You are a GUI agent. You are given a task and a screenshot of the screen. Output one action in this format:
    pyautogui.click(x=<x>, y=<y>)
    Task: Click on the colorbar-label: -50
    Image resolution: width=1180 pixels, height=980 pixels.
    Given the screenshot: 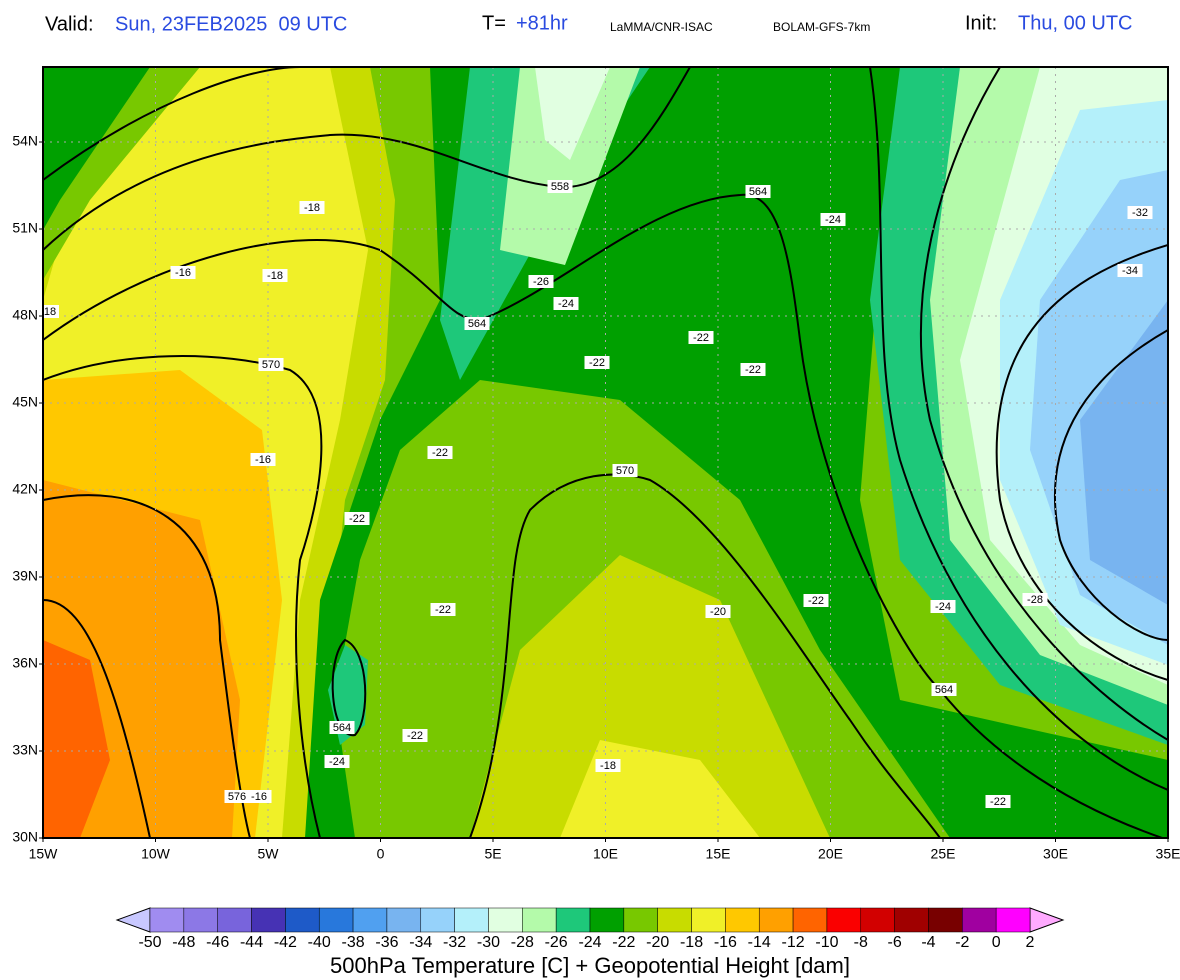 What is the action you would take?
    pyautogui.click(x=149, y=942)
    